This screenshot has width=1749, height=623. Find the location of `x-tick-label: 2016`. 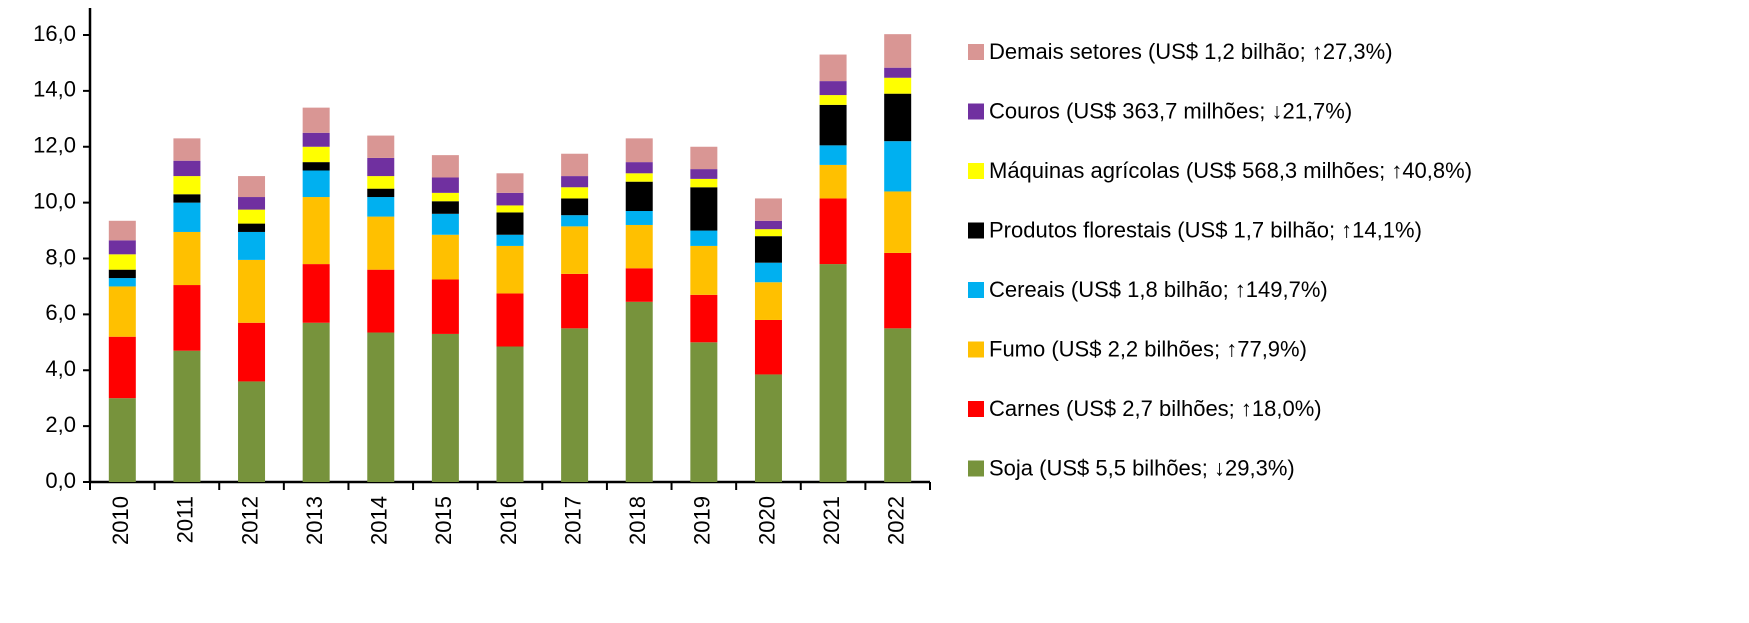

x-tick-label: 2016 is located at coordinates (508, 520).